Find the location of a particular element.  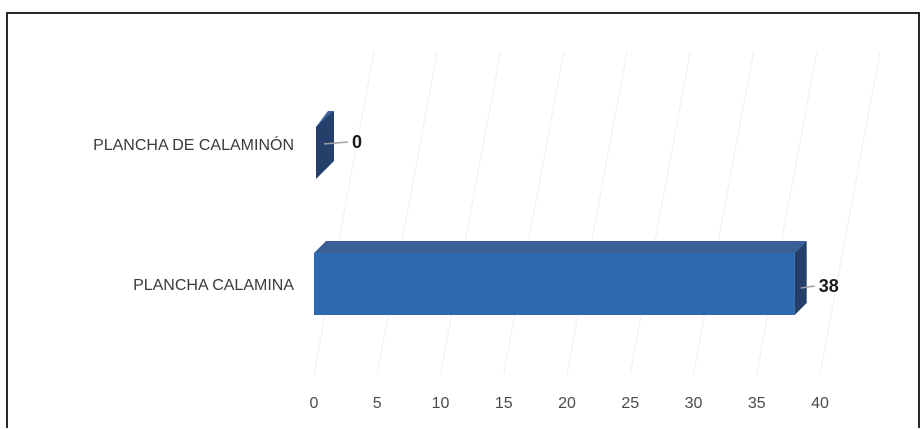

x-tick-label: 5 is located at coordinates (377, 403).